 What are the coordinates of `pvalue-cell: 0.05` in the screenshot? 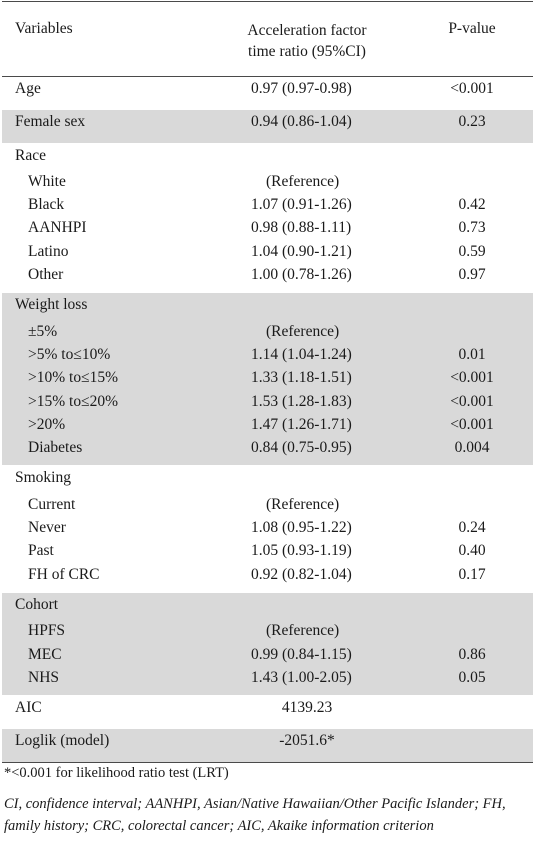 It's located at (472, 677).